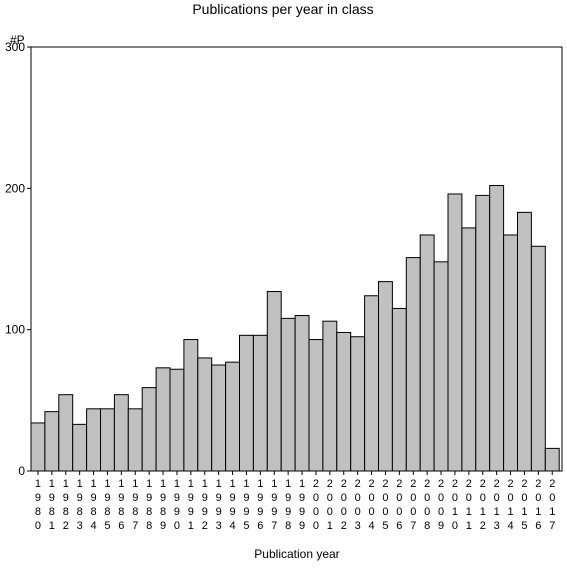 The image size is (567, 572). What do you see at coordinates (282, 9) in the screenshot?
I see `chart-title: Publications per year in class` at bounding box center [282, 9].